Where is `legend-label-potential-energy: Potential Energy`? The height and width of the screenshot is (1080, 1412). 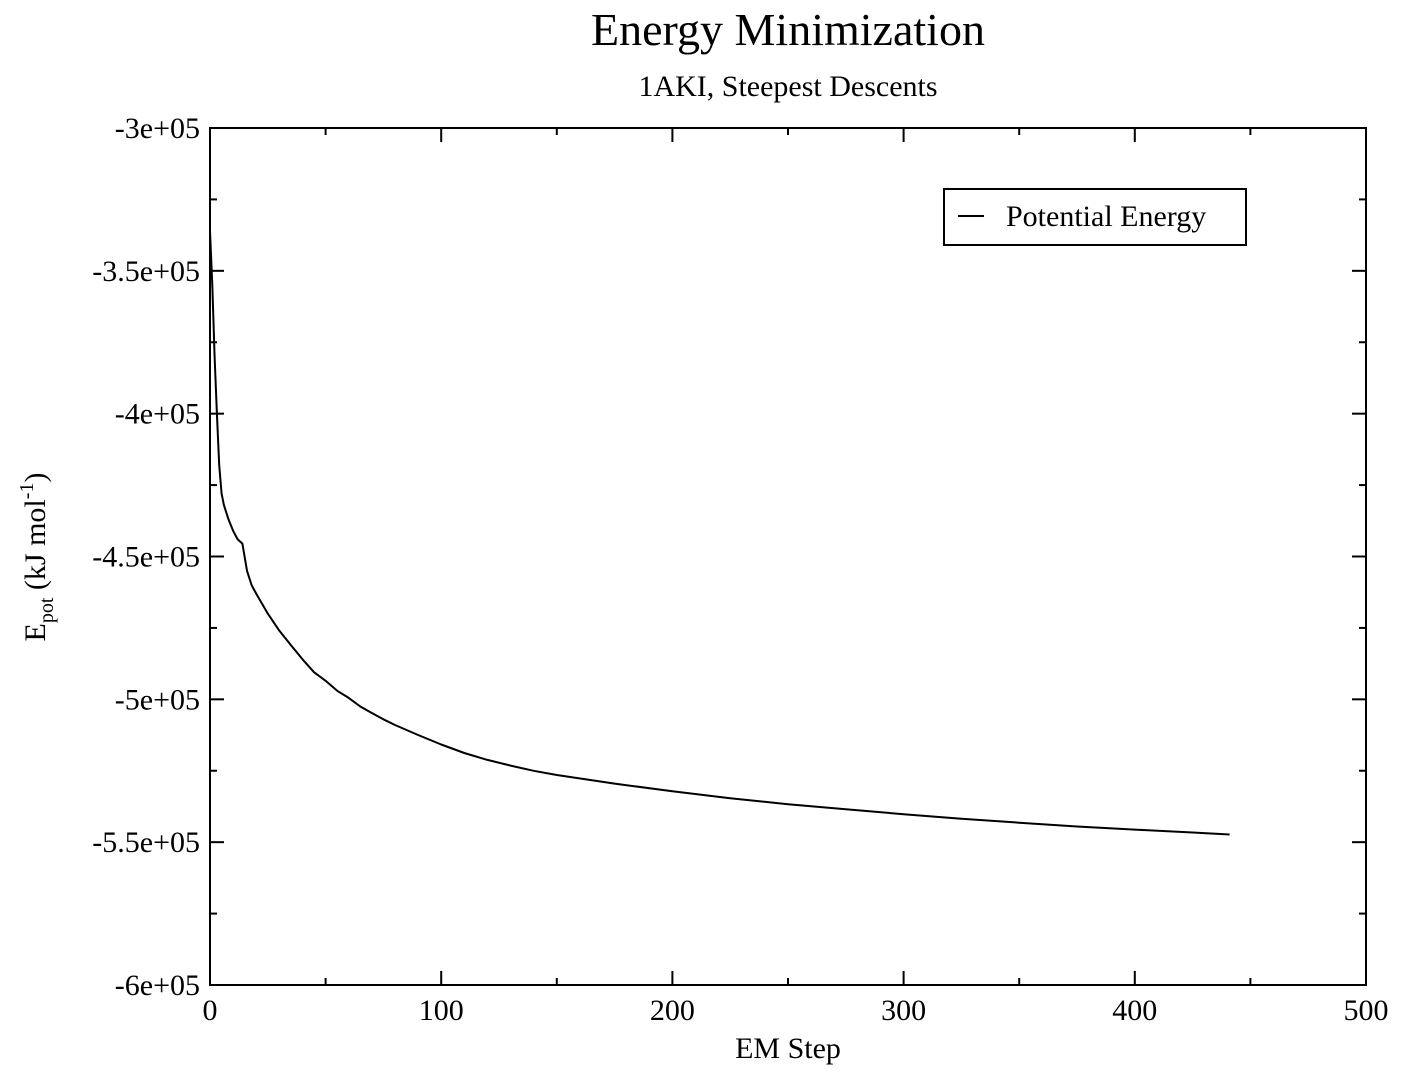
legend-label-potential-energy: Potential Energy is located at coordinates (1106, 216).